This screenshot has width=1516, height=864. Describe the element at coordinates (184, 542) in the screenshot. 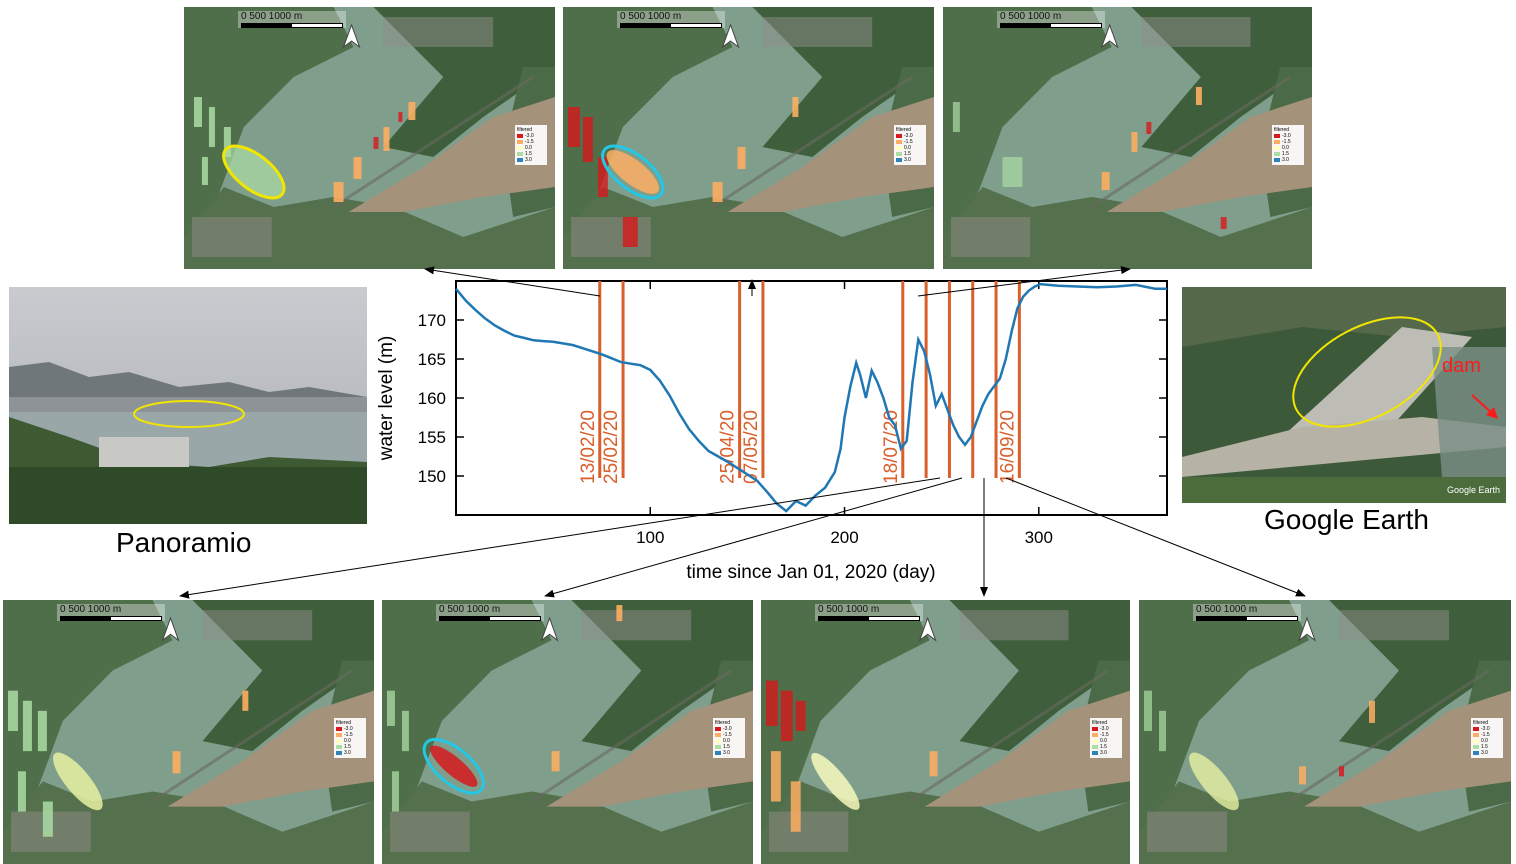

I see `panoramio-caption: Panoramio` at that location.